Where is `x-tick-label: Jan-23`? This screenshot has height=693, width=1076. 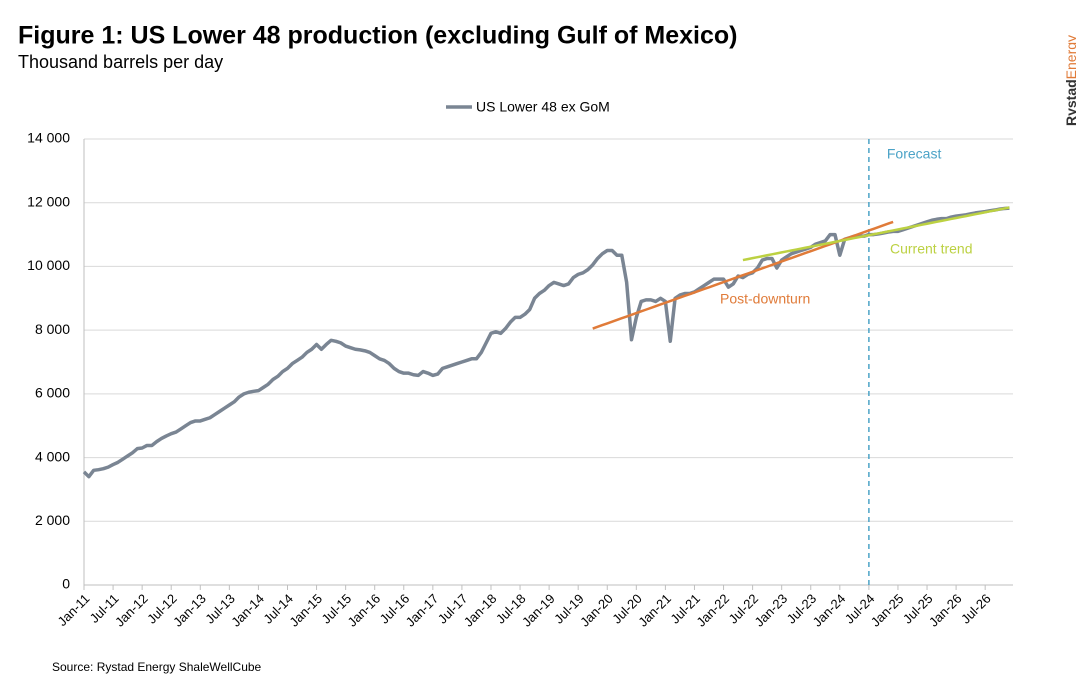
x-tick-label: Jan-23 is located at coordinates (771, 610).